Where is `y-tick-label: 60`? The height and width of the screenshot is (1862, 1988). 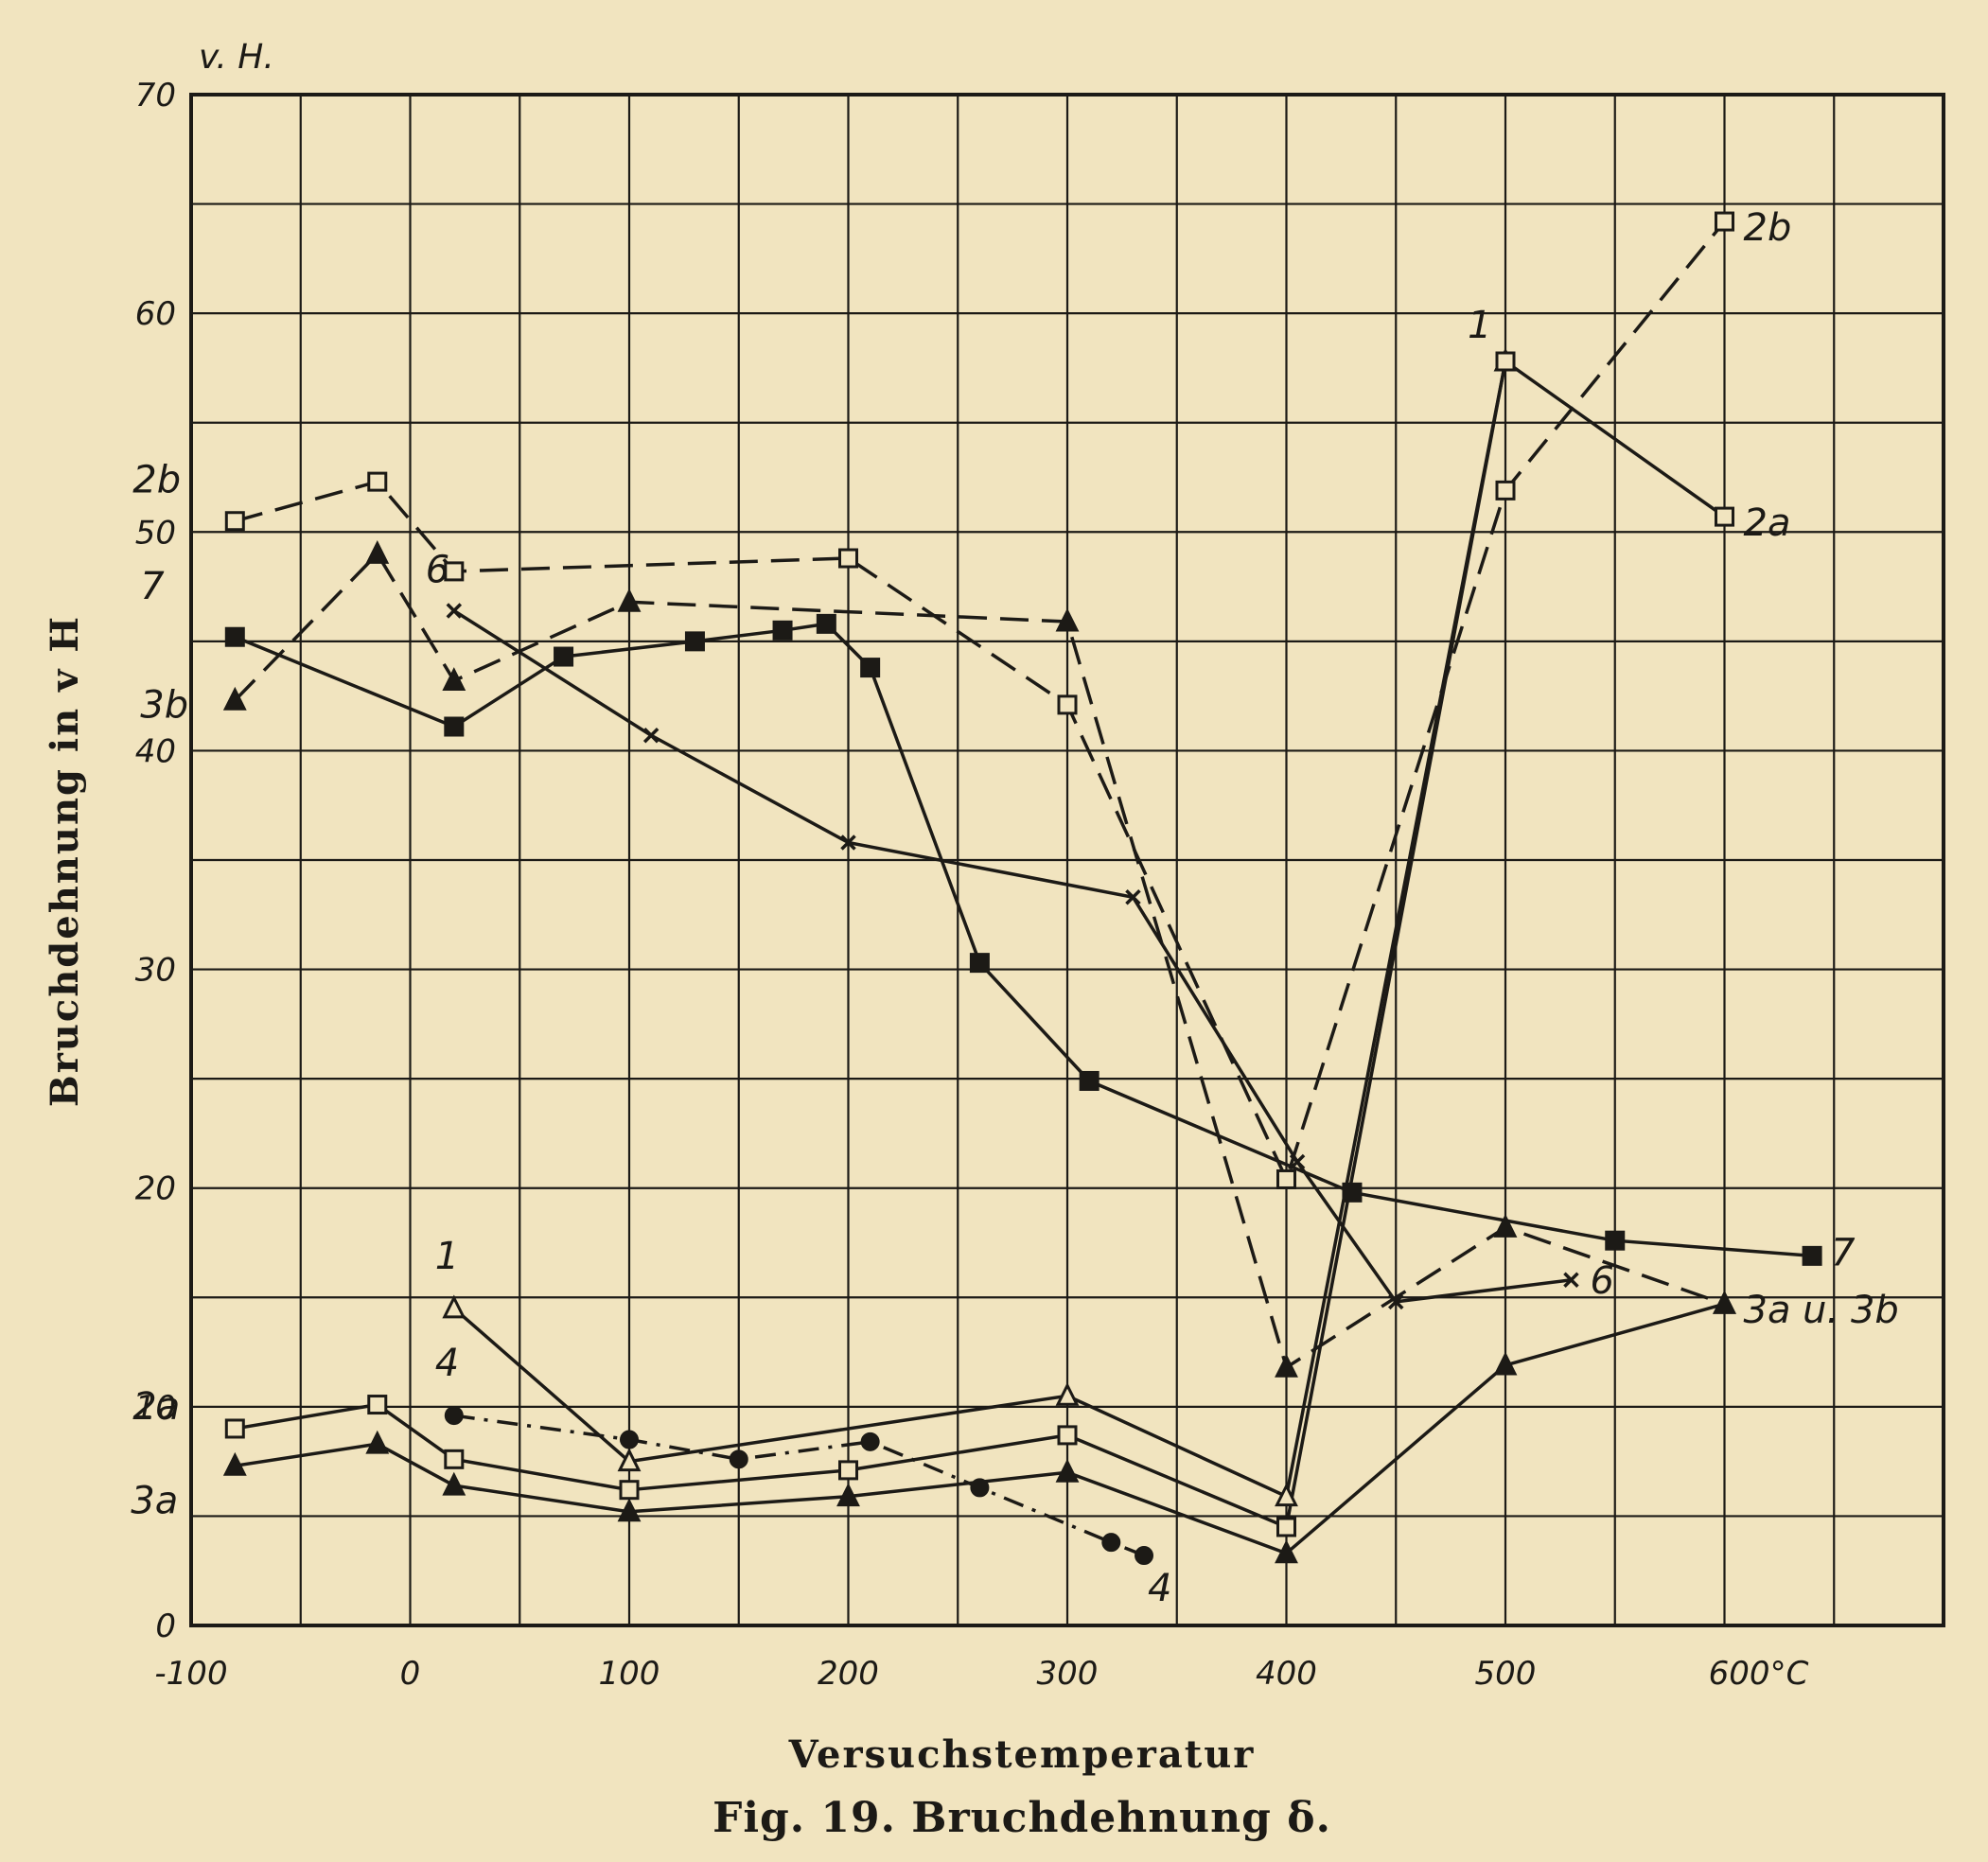 y-tick-label: 60 is located at coordinates (155, 314).